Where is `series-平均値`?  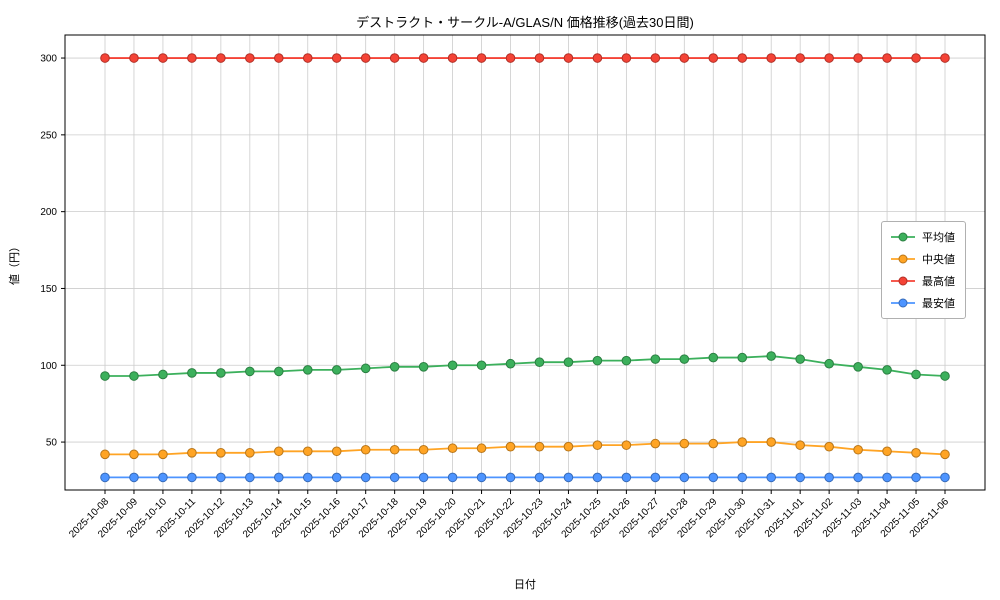
series-平均値 is located at coordinates (525, 366).